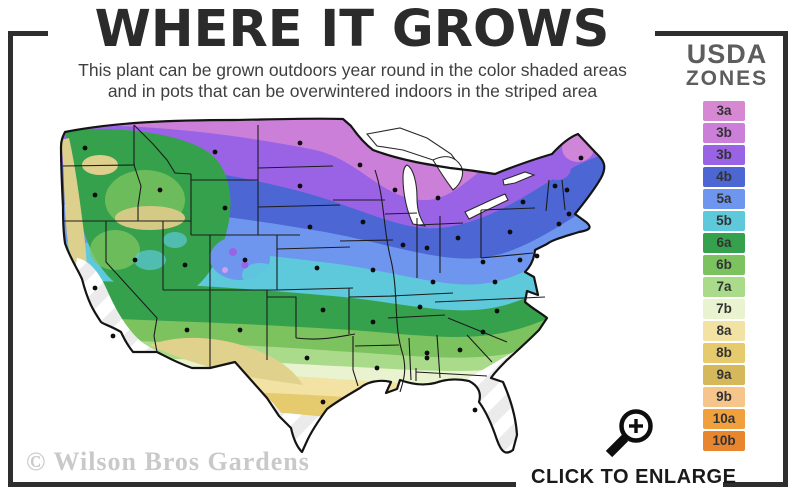 This screenshot has height=500, width=800. Describe the element at coordinates (28, 33) in the screenshot. I see `frame-border-top-left` at that location.